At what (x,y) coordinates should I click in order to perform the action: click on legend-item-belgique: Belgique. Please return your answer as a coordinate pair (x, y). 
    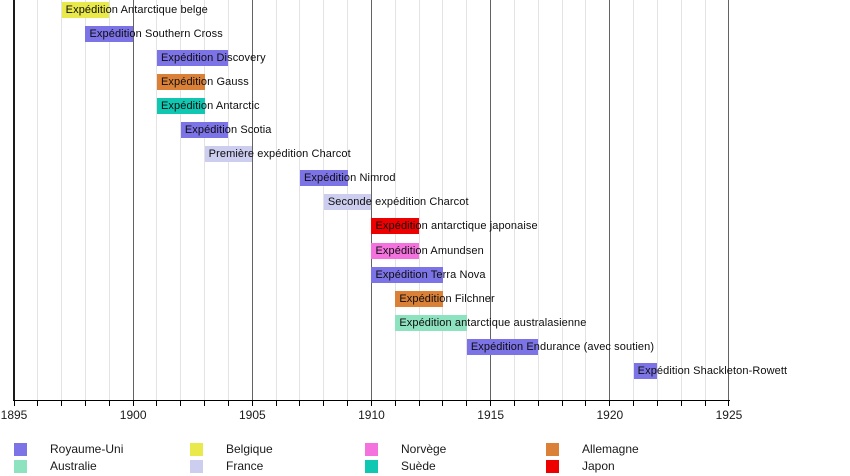
    Looking at the image, I should click on (231, 449).